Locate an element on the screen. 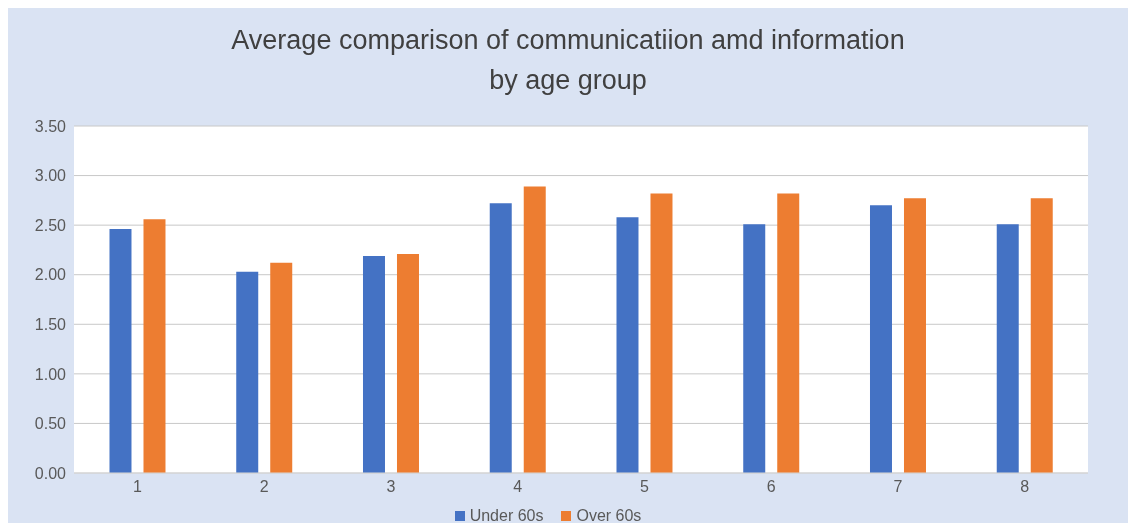  x-tick-label: 3 is located at coordinates (391, 487).